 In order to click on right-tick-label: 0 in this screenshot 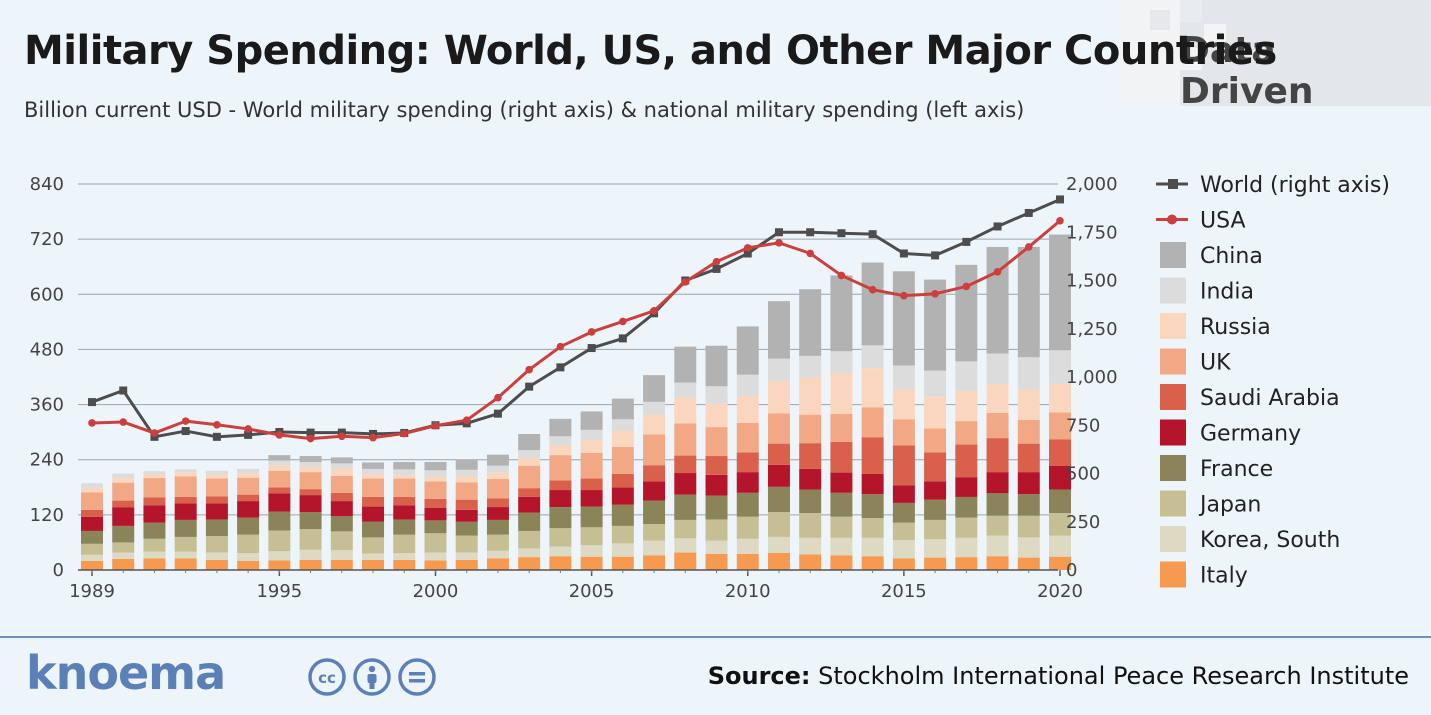, I will do `click(1071, 570)`.